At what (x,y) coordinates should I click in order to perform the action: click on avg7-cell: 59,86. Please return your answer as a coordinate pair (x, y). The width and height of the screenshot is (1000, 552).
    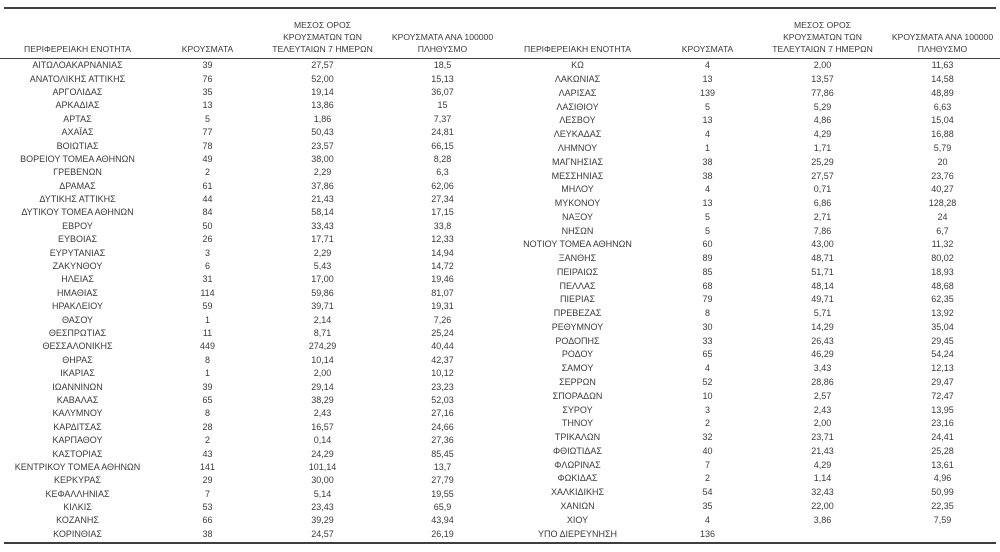
    Looking at the image, I should click on (322, 292).